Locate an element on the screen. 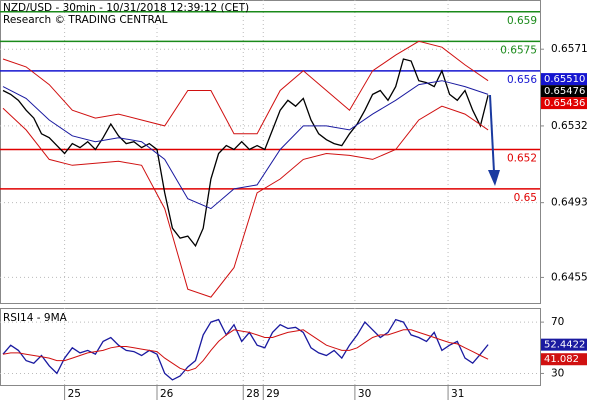 The height and width of the screenshot is (400, 590). y-tick-label: 70 is located at coordinates (557, 322).